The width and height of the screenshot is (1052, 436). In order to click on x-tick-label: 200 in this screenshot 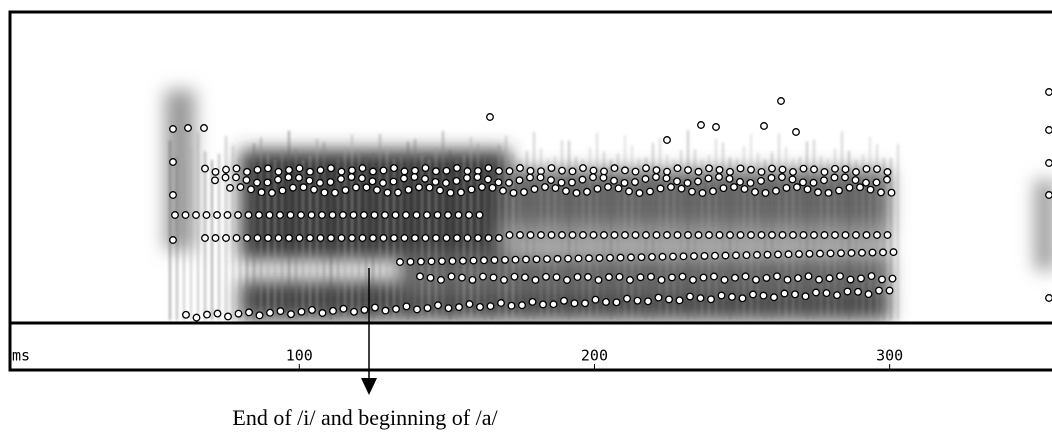, I will do `click(594, 356)`.